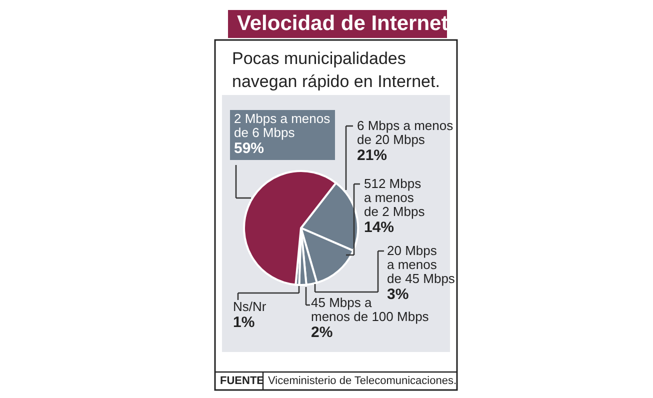 The image size is (653, 398). What do you see at coordinates (379, 227) in the screenshot?
I see `data-label: 14%` at bounding box center [379, 227].